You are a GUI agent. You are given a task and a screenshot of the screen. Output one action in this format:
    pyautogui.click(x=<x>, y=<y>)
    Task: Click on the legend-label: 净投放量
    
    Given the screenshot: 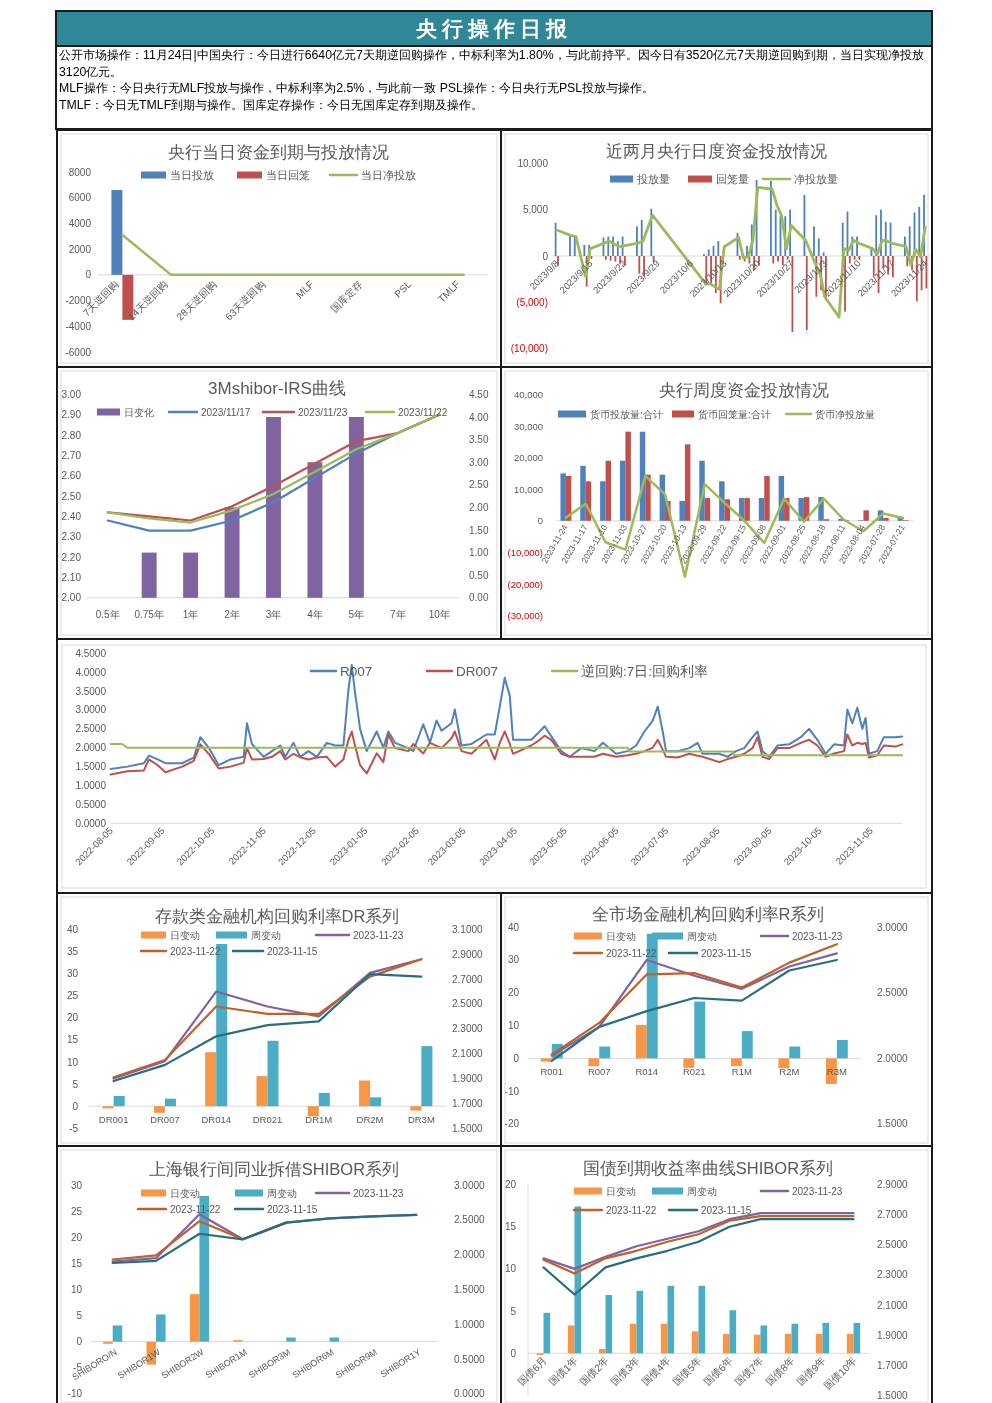 What is the action you would take?
    pyautogui.click(x=816, y=178)
    